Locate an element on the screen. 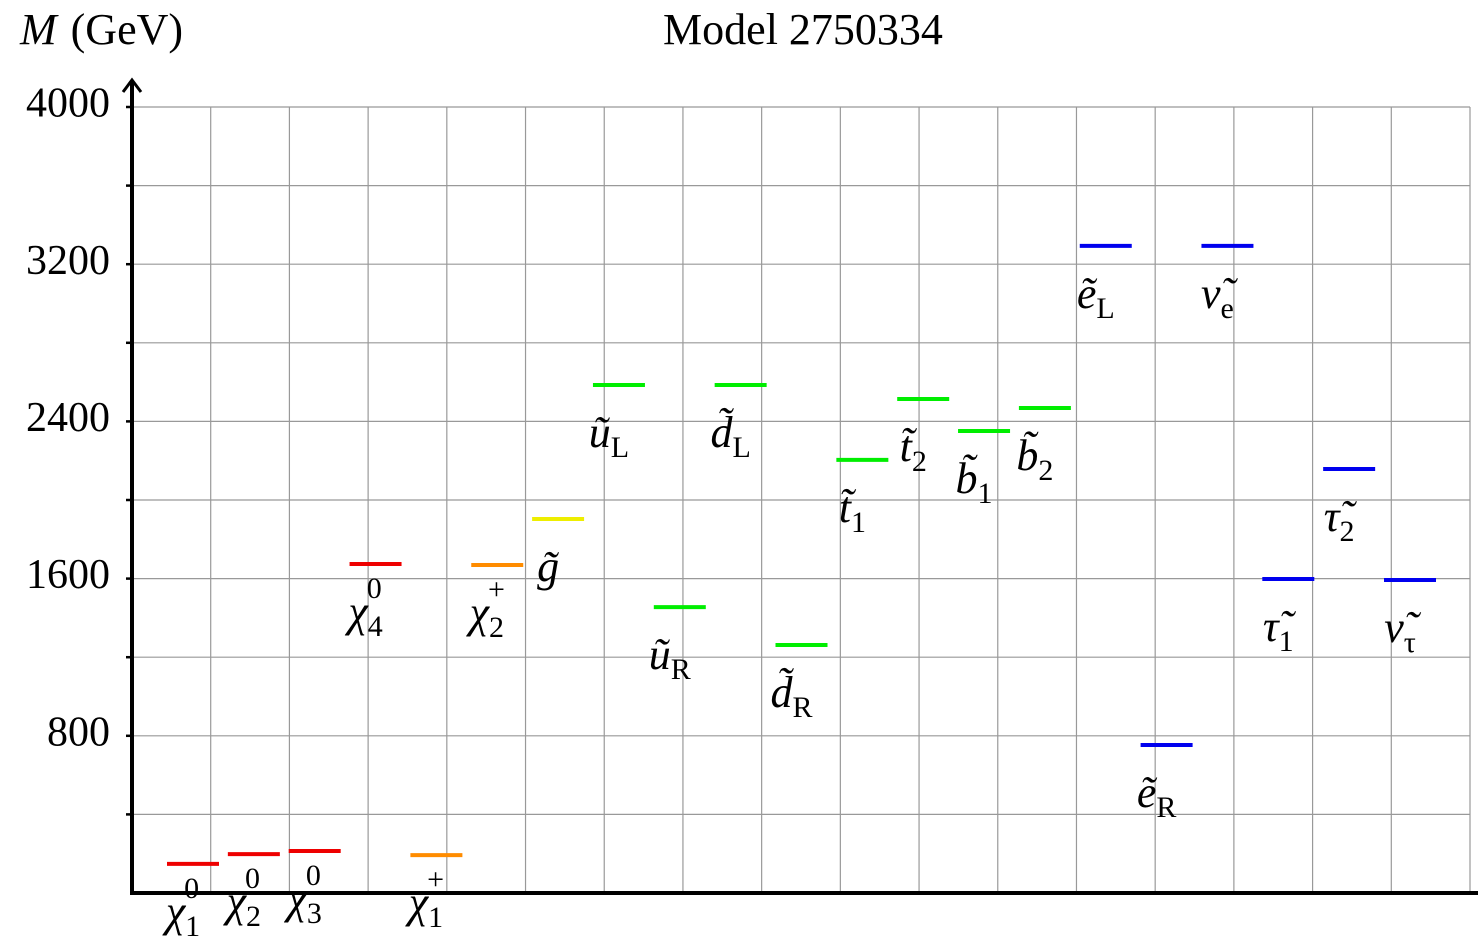  y-tick-label: 3200 is located at coordinates (68, 261).